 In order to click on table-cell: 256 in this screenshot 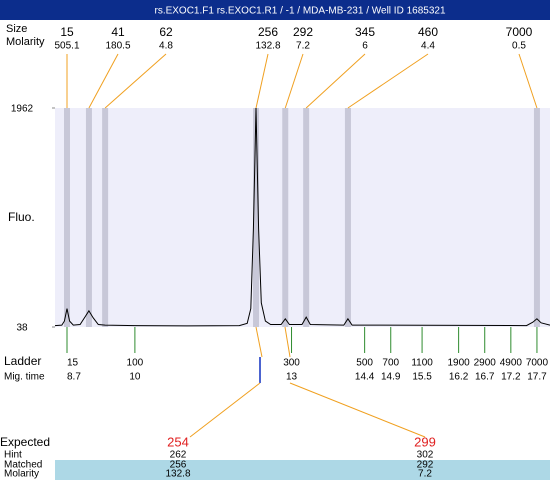, I will do `click(178, 465)`.